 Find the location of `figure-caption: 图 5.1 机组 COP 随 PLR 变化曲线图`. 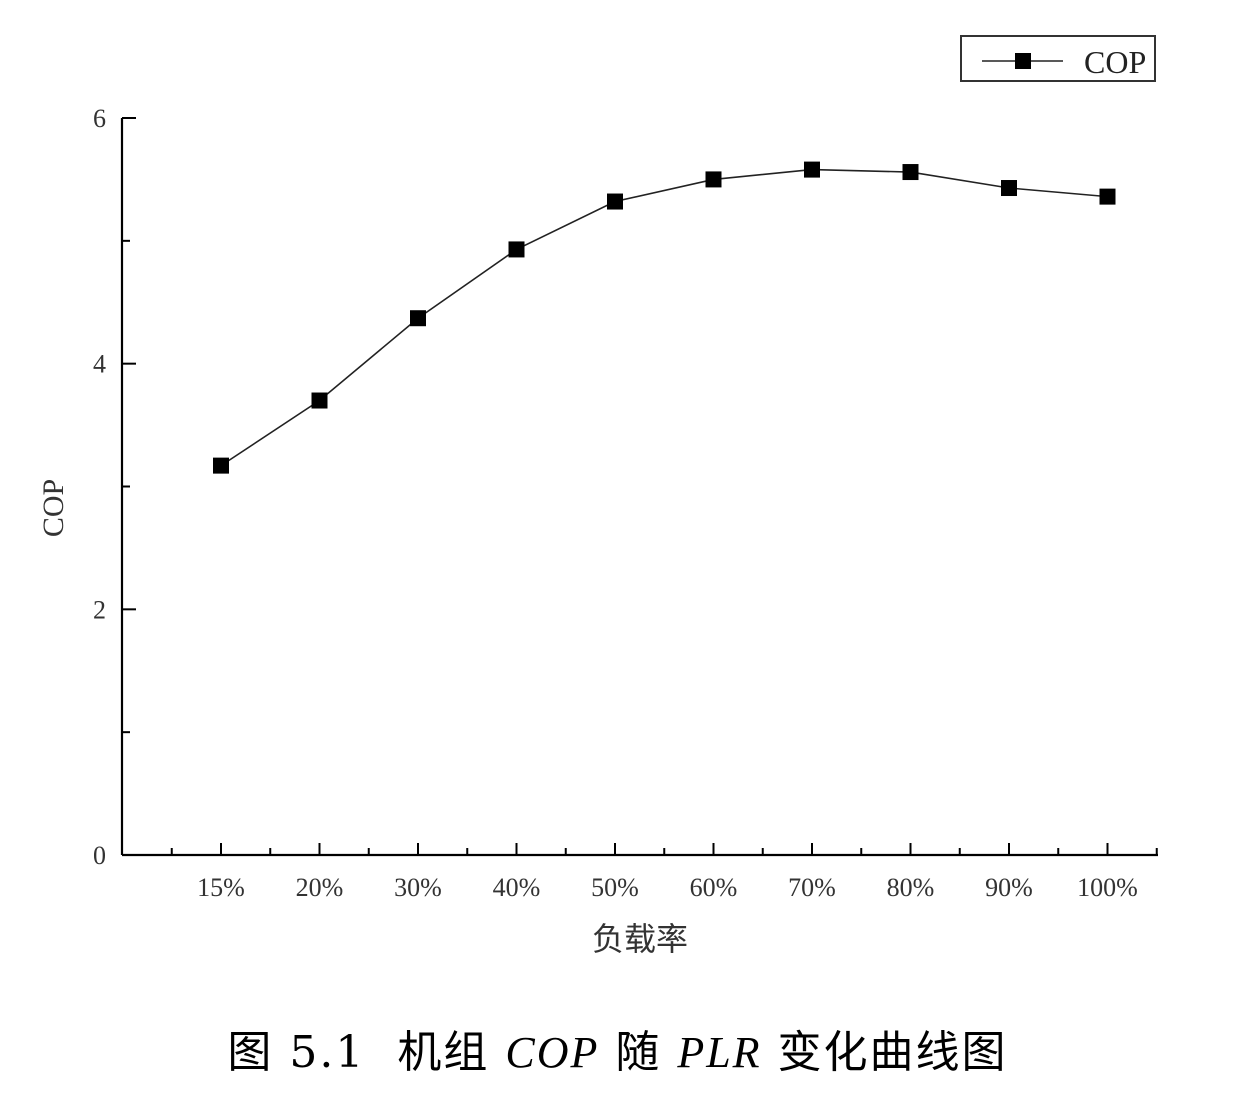

figure-caption: 图 5.1 机组 COP 随 PLR 变化曲线图 is located at coordinates (617, 1048).